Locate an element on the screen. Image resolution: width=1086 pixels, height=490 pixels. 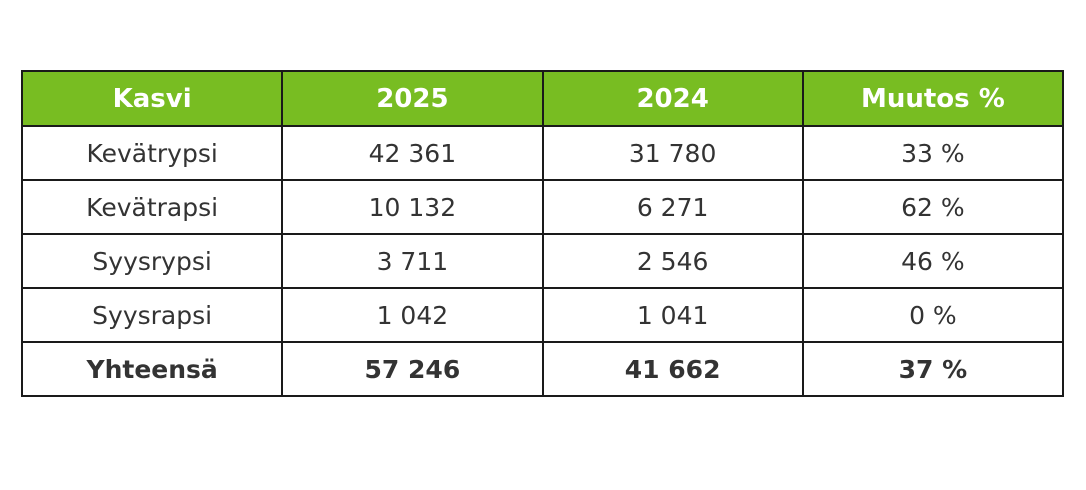
total-change-cell: 37 % is located at coordinates (933, 369).